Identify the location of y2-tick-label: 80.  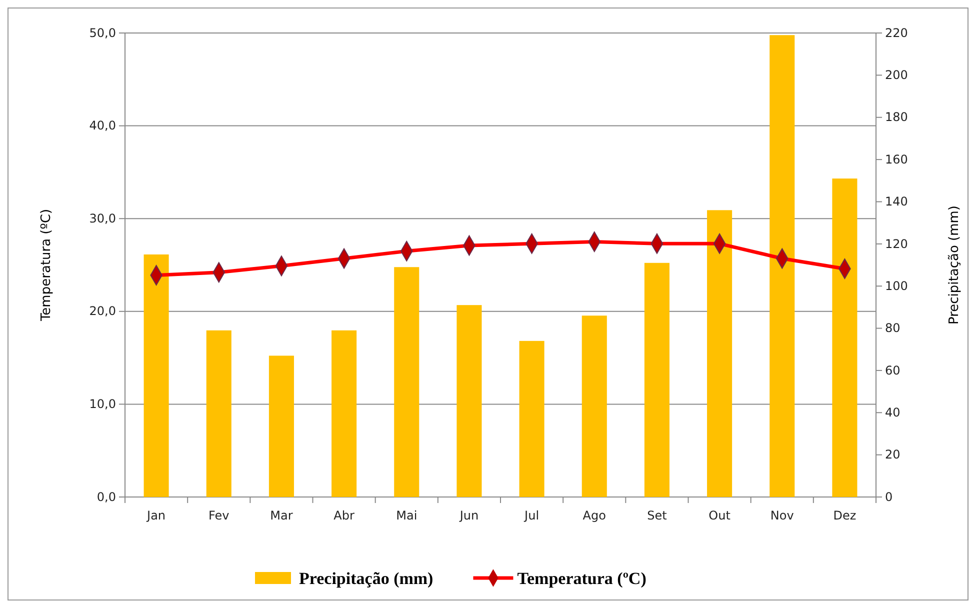
(892, 328).